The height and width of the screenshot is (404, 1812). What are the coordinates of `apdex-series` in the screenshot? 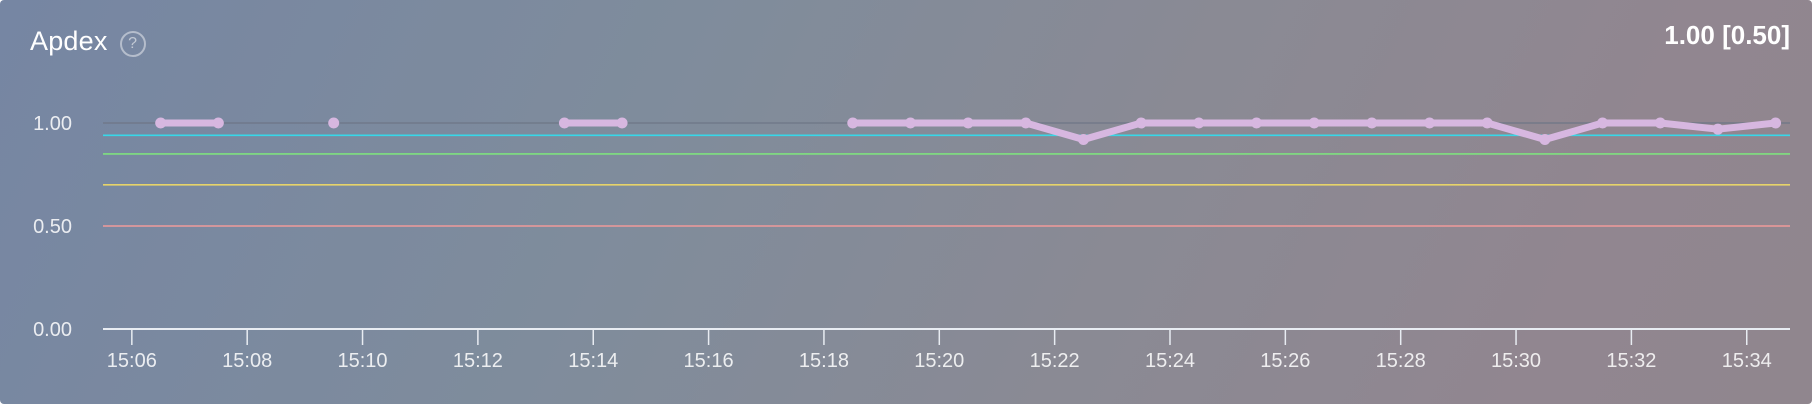 It's located at (968, 131).